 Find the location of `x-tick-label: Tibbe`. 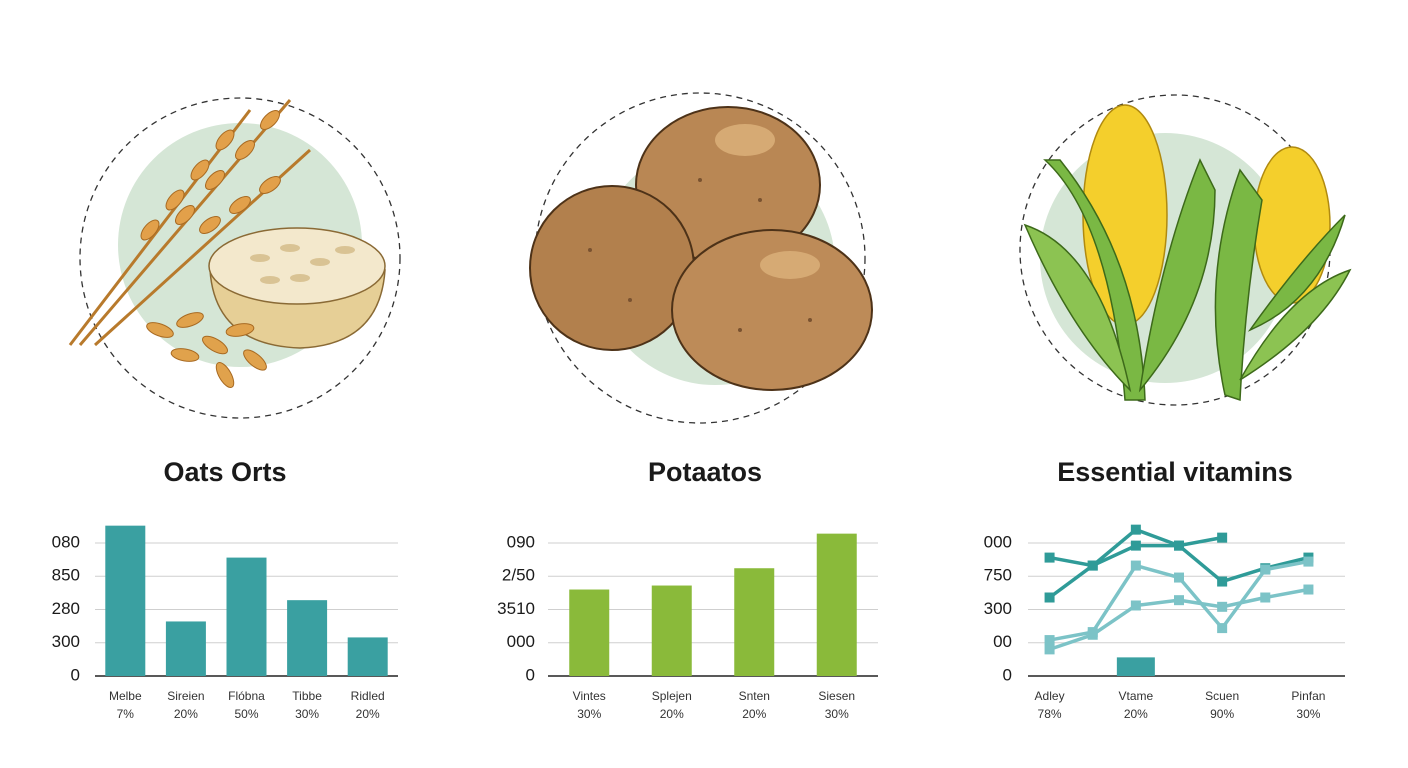

x-tick-label: Tibbe is located at coordinates (307, 696).